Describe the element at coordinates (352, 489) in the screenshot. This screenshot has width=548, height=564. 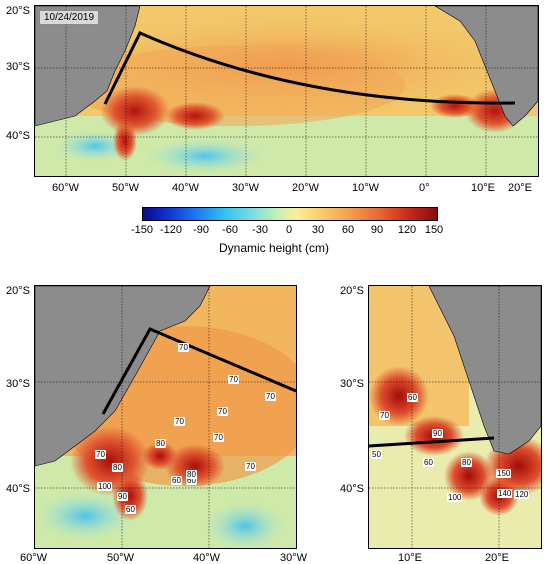
I see `right-lat-label-40s: 40°S` at that location.